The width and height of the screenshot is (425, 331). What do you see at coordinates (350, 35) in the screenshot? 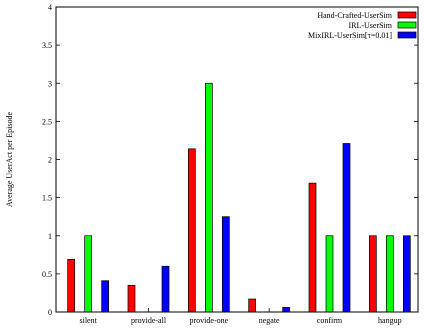
I see `legend-label: MixIRL-UserSim[τ=0.01]` at bounding box center [350, 35].